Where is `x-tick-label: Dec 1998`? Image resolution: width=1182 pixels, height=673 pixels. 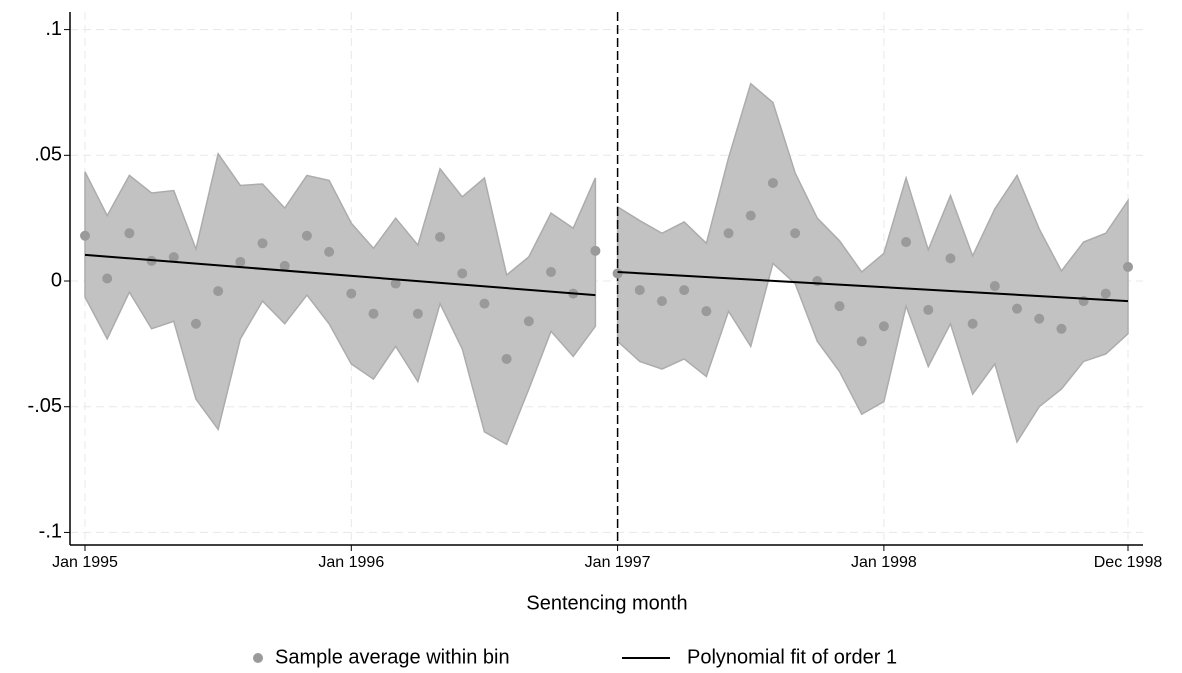
x-tick-label: Dec 1998 is located at coordinates (1128, 562).